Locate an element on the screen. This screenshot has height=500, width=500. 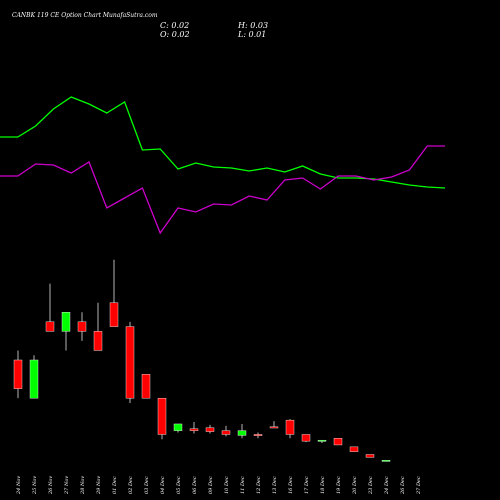
open-readout: O: 0.02 is located at coordinates (175, 34).